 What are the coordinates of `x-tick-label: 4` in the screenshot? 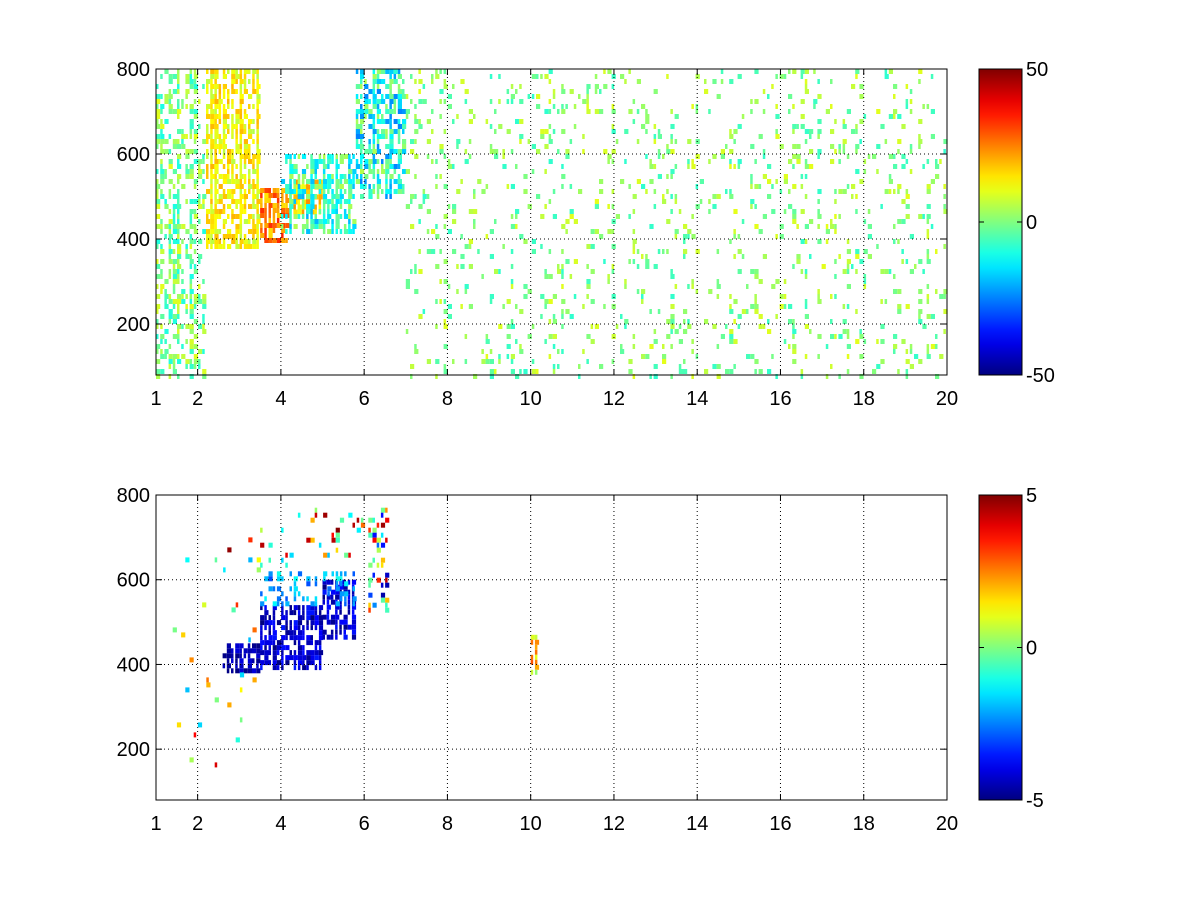 It's located at (280, 824).